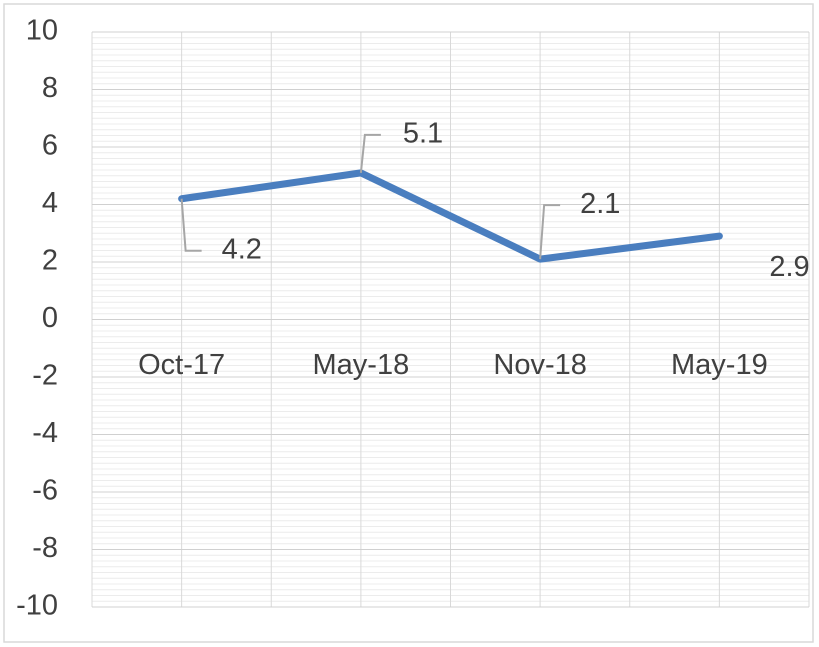 The height and width of the screenshot is (647, 819). What do you see at coordinates (540, 365) in the screenshot?
I see `x-tick-label: Nov-18` at bounding box center [540, 365].